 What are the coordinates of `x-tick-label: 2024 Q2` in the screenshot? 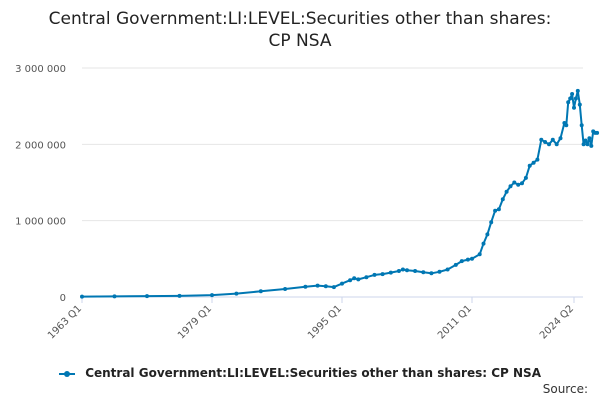 It's located at (557, 322).